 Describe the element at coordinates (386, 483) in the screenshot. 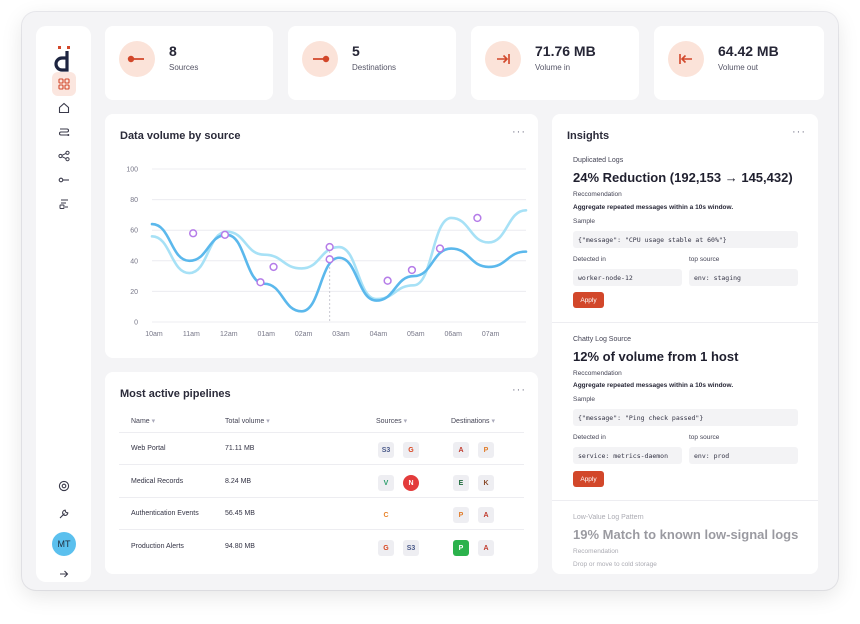

I see `vector-logo-icon: V` at that location.